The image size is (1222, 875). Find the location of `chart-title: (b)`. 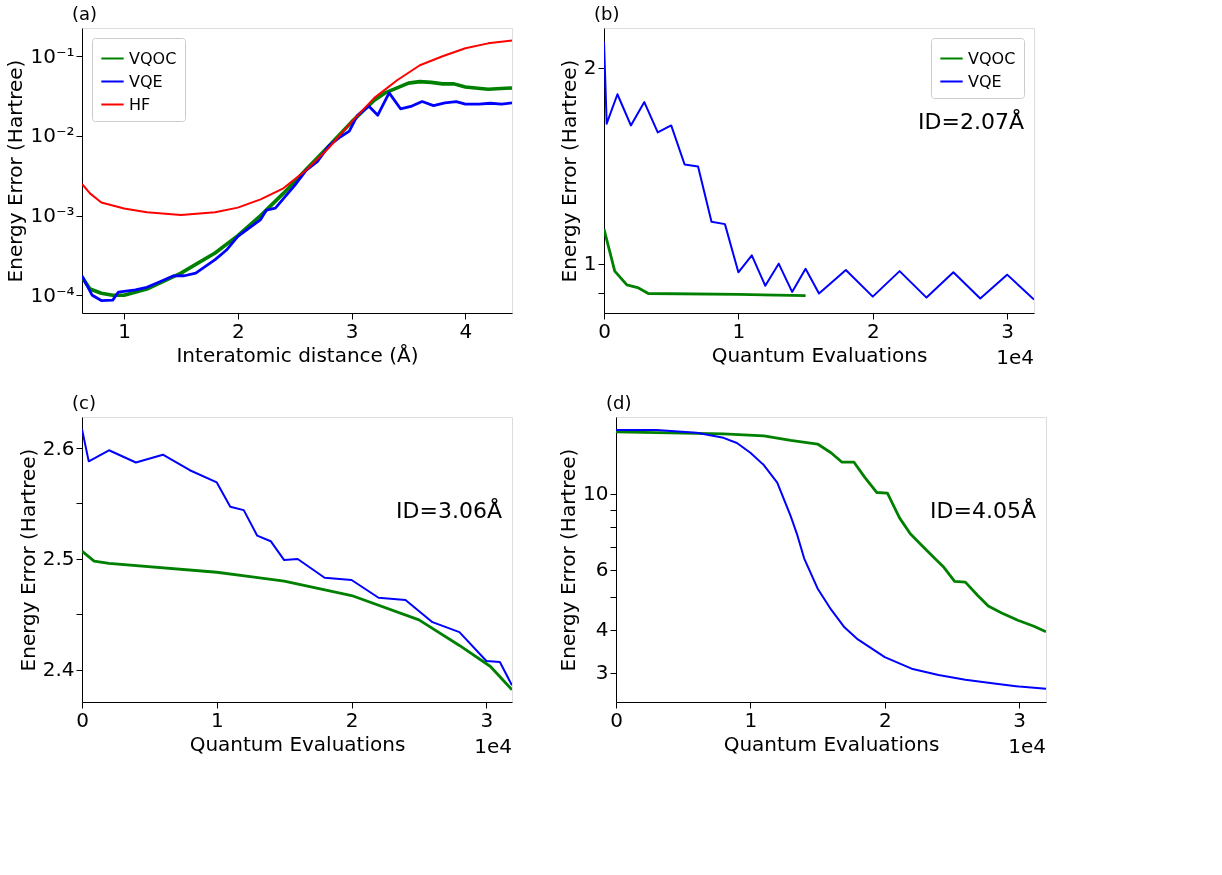

chart-title: (b) is located at coordinates (607, 13).